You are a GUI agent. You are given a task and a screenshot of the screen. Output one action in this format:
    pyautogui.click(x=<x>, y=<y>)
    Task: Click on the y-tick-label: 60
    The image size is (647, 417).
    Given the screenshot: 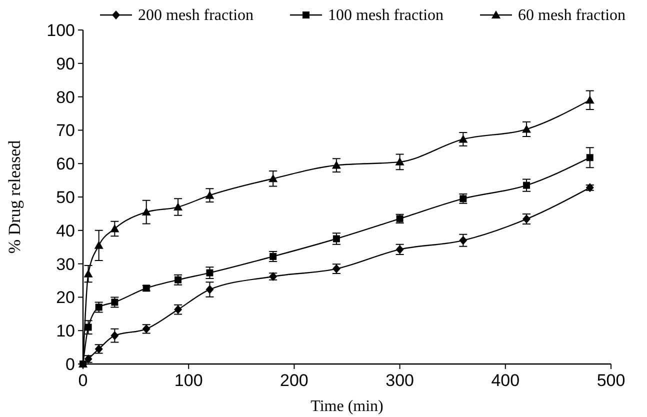 What is the action you would take?
    pyautogui.click(x=65, y=164)
    